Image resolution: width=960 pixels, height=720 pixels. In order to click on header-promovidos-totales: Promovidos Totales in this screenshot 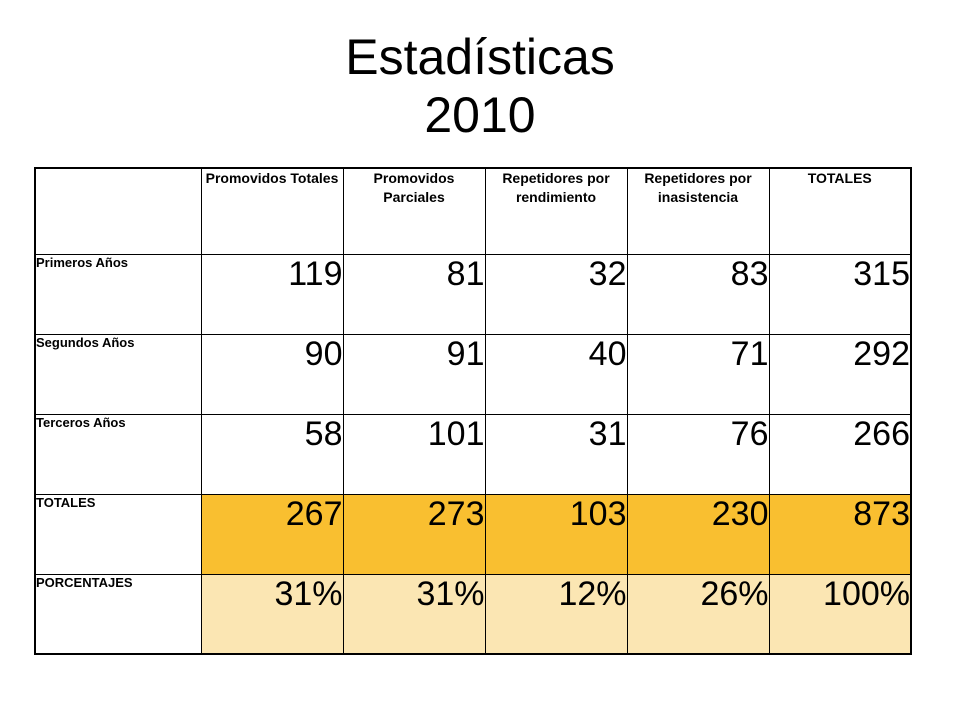, I will do `click(272, 211)`.